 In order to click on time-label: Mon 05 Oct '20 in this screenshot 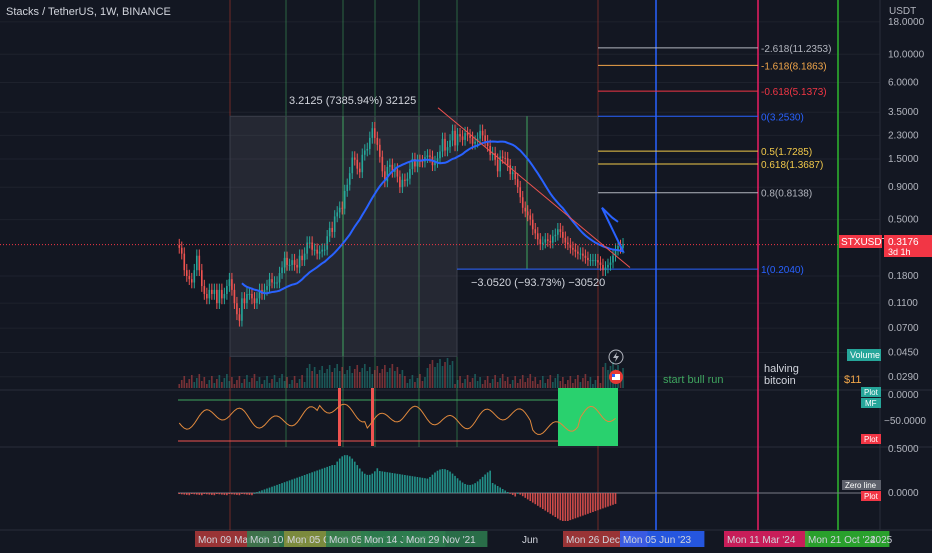, I will do `click(321, 540)`.